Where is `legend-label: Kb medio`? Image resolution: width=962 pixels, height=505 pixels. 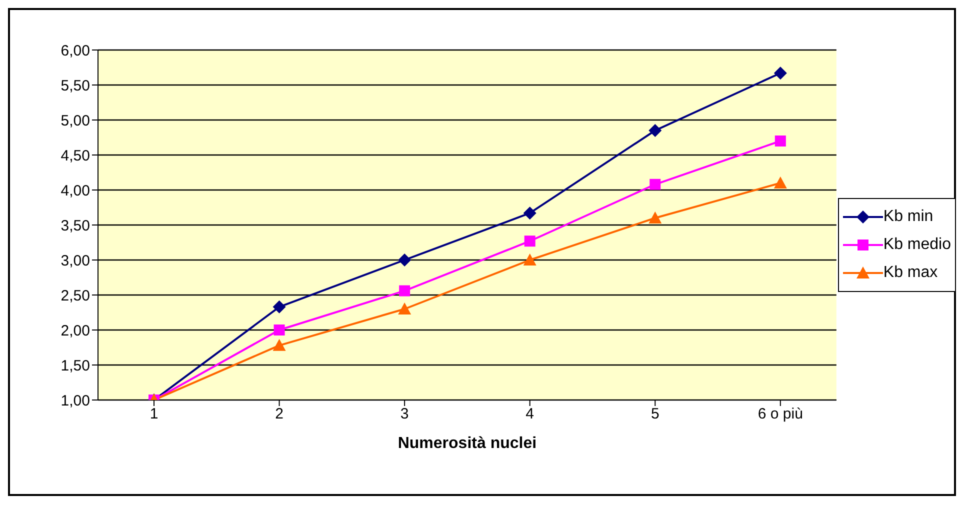
legend-label: Kb medio is located at coordinates (917, 245).